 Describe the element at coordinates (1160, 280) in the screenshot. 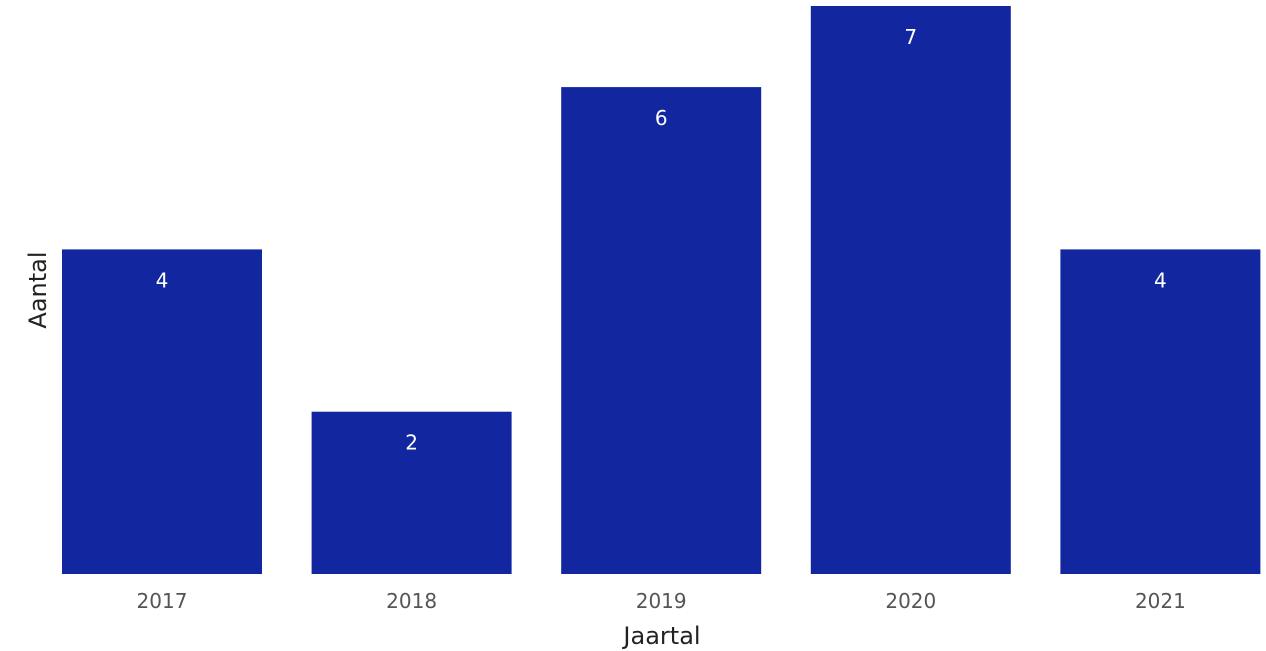

I see `bar-value-label-2021: 4` at that location.